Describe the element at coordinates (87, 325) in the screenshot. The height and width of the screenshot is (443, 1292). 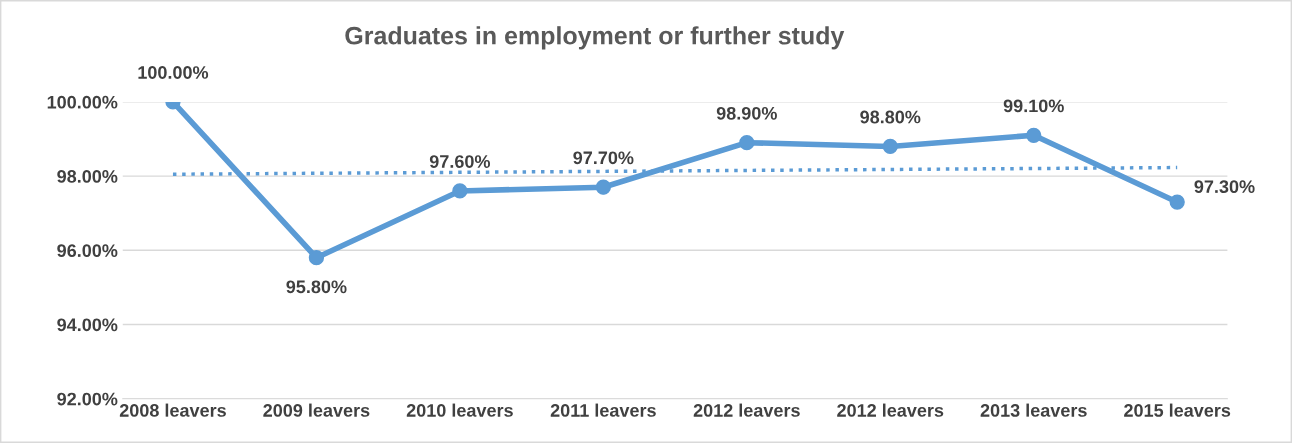
I see `y-tick-label: 94.00%` at that location.